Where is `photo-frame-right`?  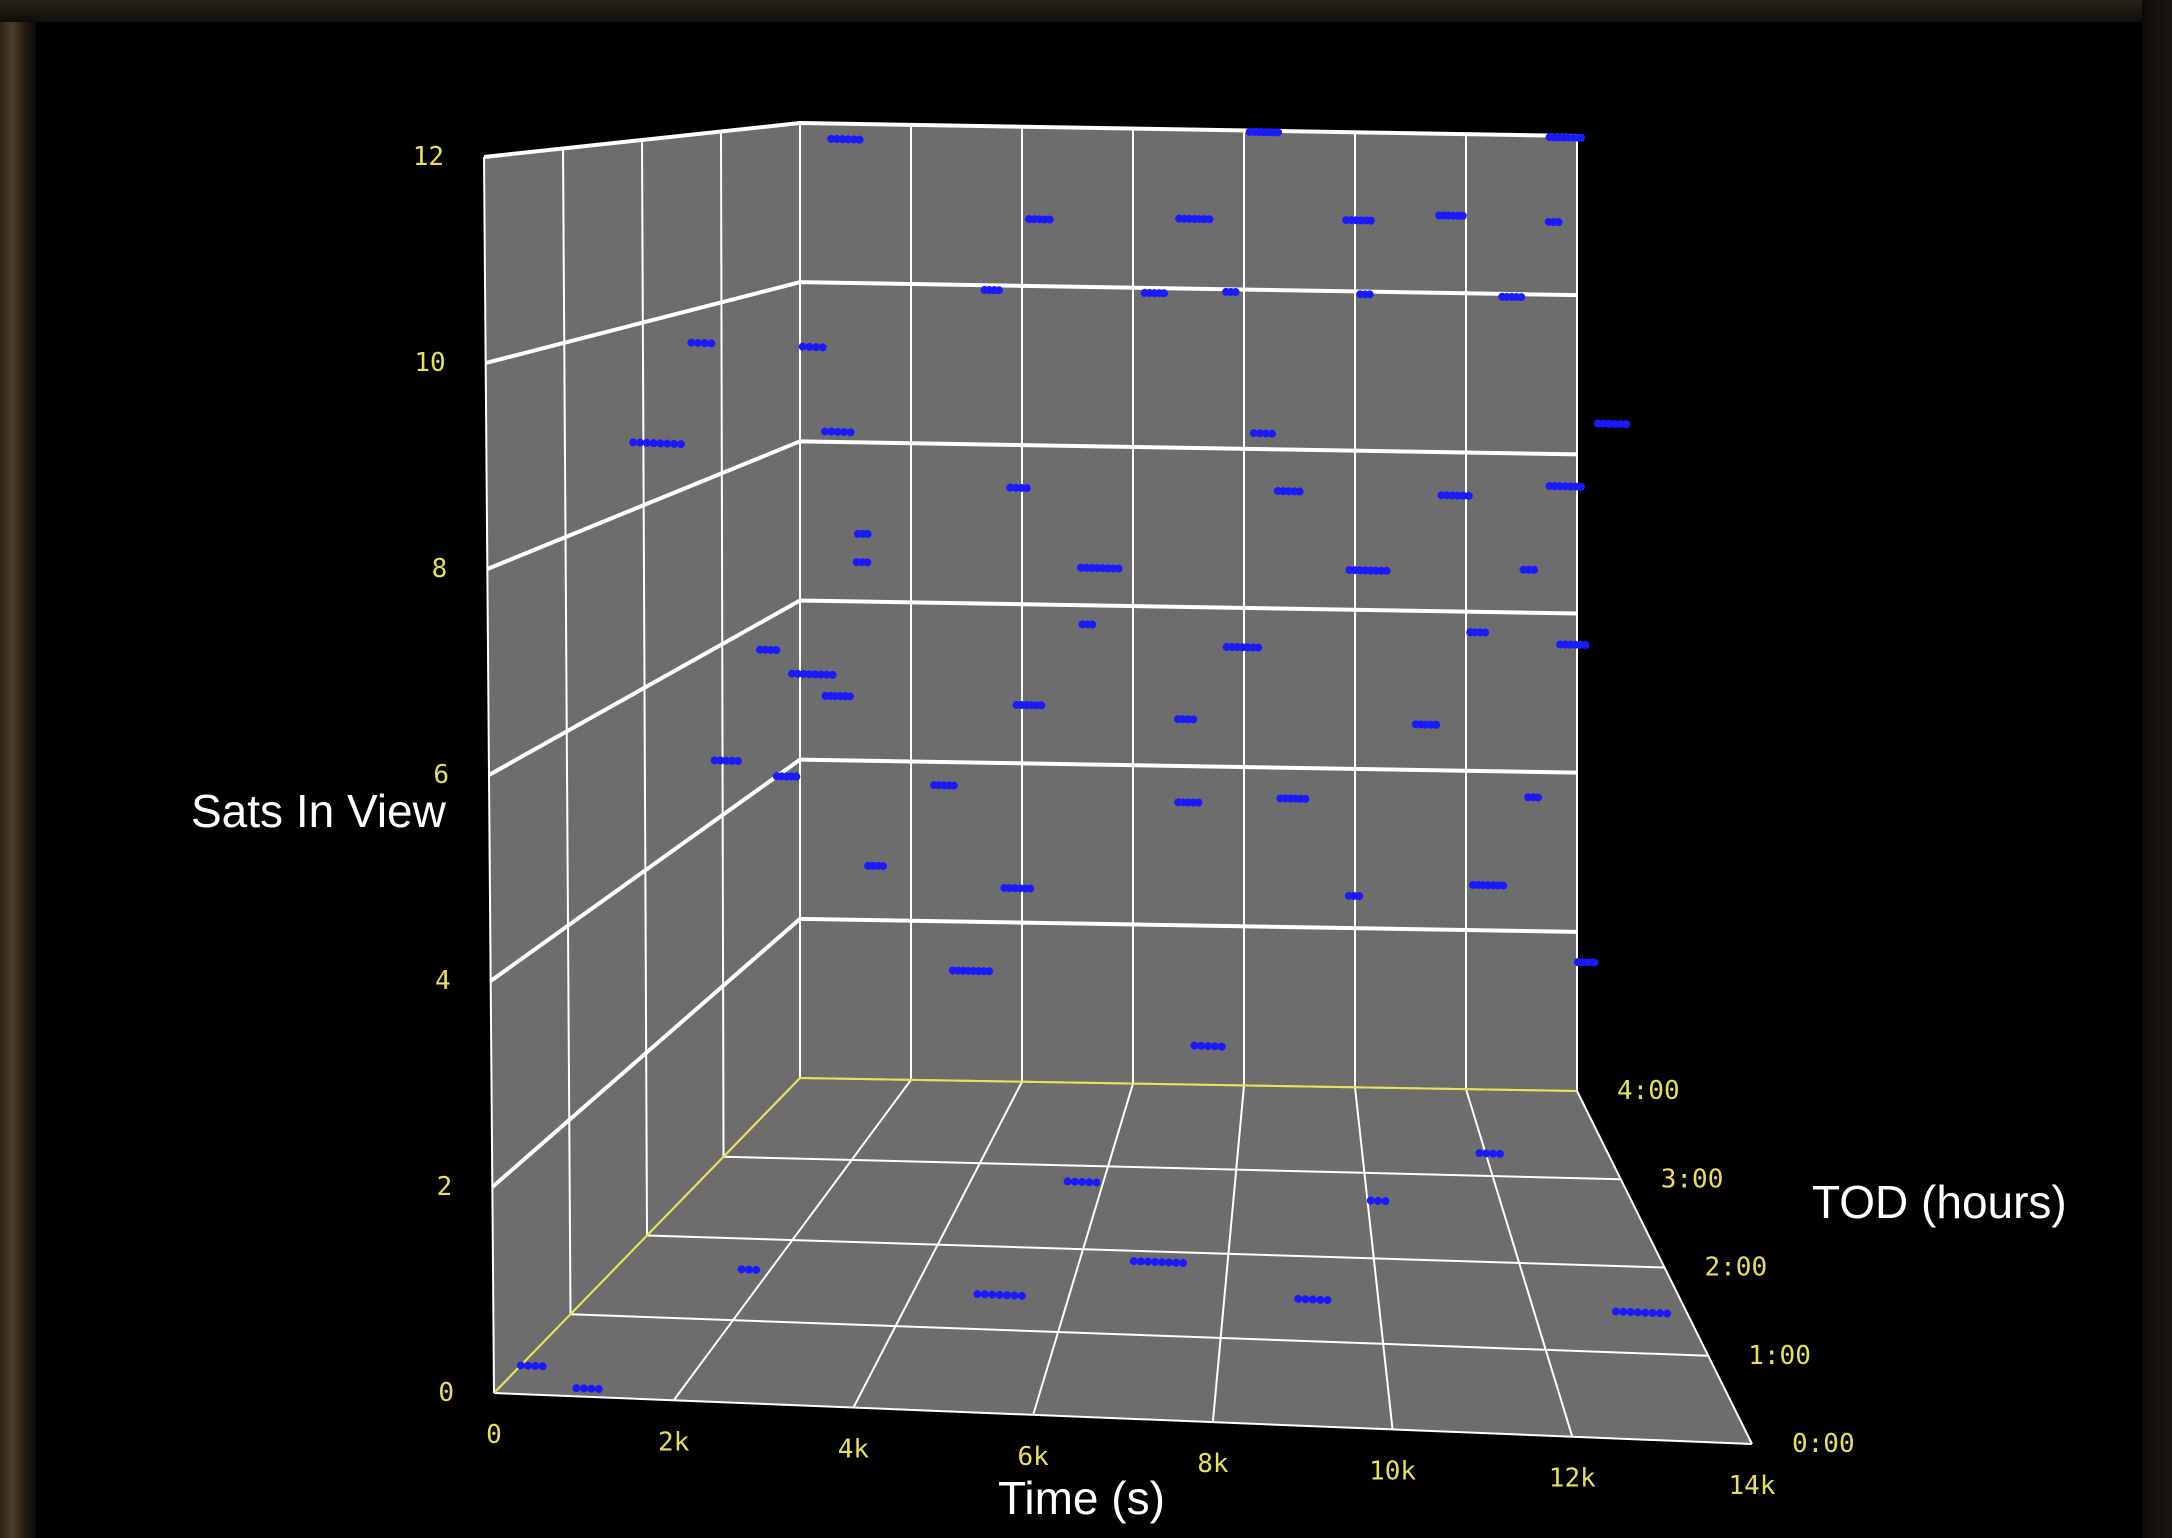
photo-frame-right is located at coordinates (2157, 769).